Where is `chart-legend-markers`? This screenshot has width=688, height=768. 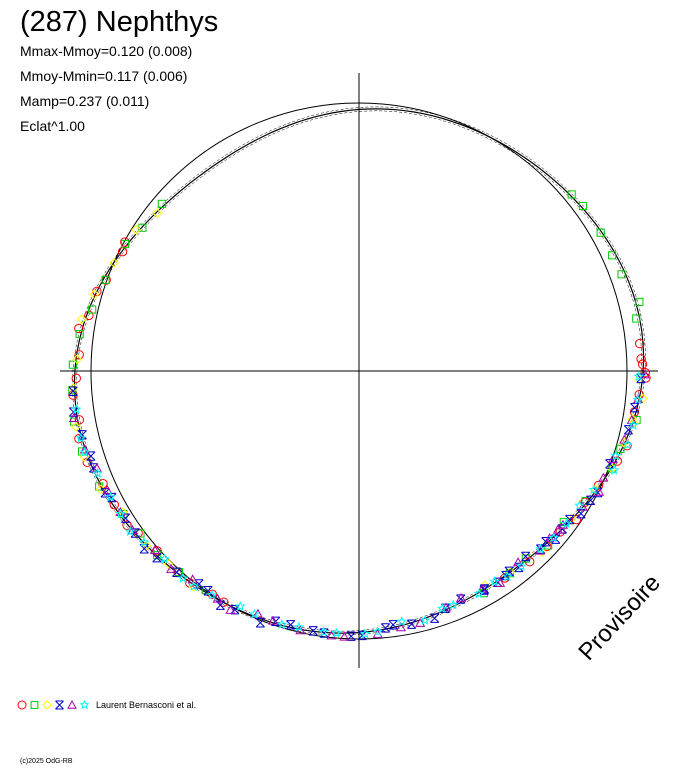
chart-legend-markers is located at coordinates (53, 704).